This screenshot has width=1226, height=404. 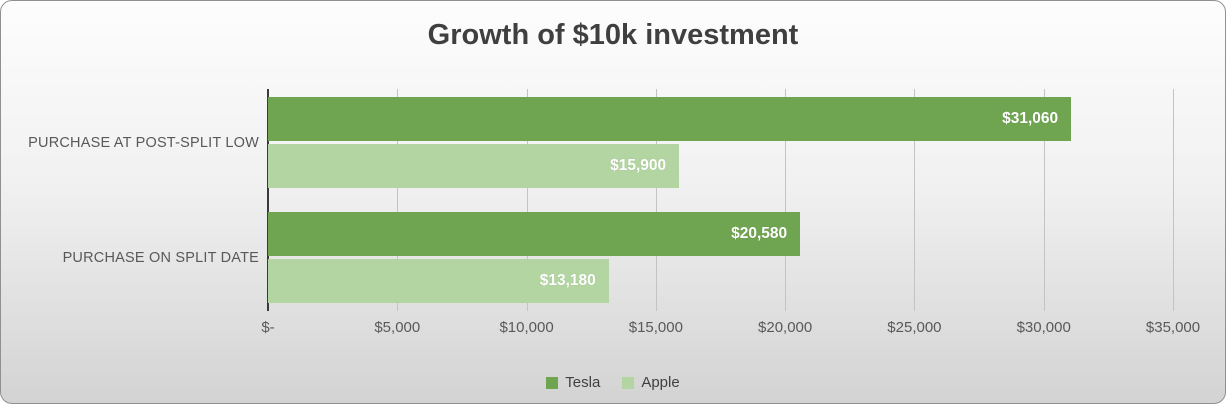 I want to click on value-axis-line, so click(x=268, y=200).